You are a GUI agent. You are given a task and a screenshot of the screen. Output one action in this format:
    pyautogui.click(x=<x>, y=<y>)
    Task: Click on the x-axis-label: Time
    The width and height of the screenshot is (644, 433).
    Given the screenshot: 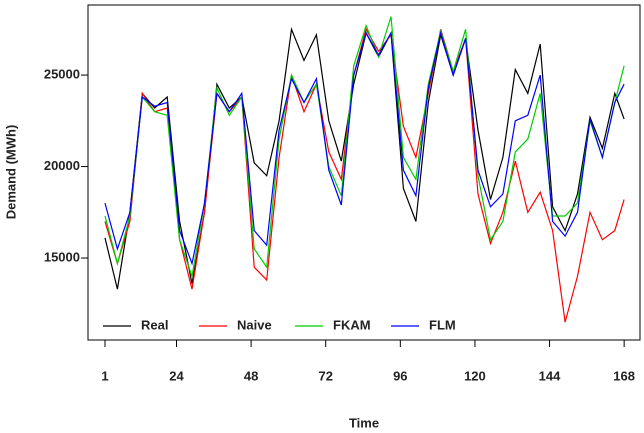 What is the action you would take?
    pyautogui.click(x=364, y=422)
    